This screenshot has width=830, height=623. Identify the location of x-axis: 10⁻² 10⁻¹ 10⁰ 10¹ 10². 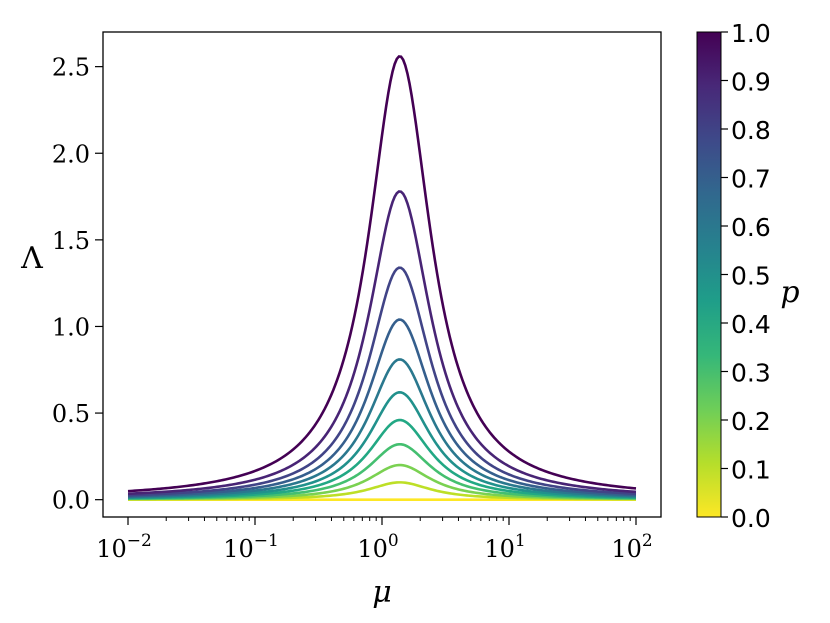
(374, 540).